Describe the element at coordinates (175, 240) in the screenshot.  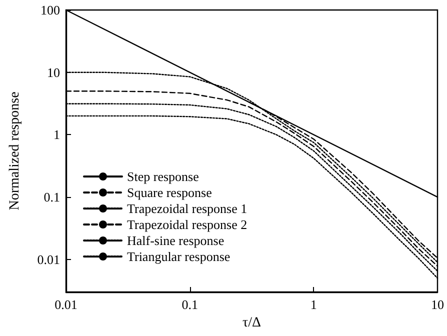
I see `legend-label: Half-sine response` at that location.